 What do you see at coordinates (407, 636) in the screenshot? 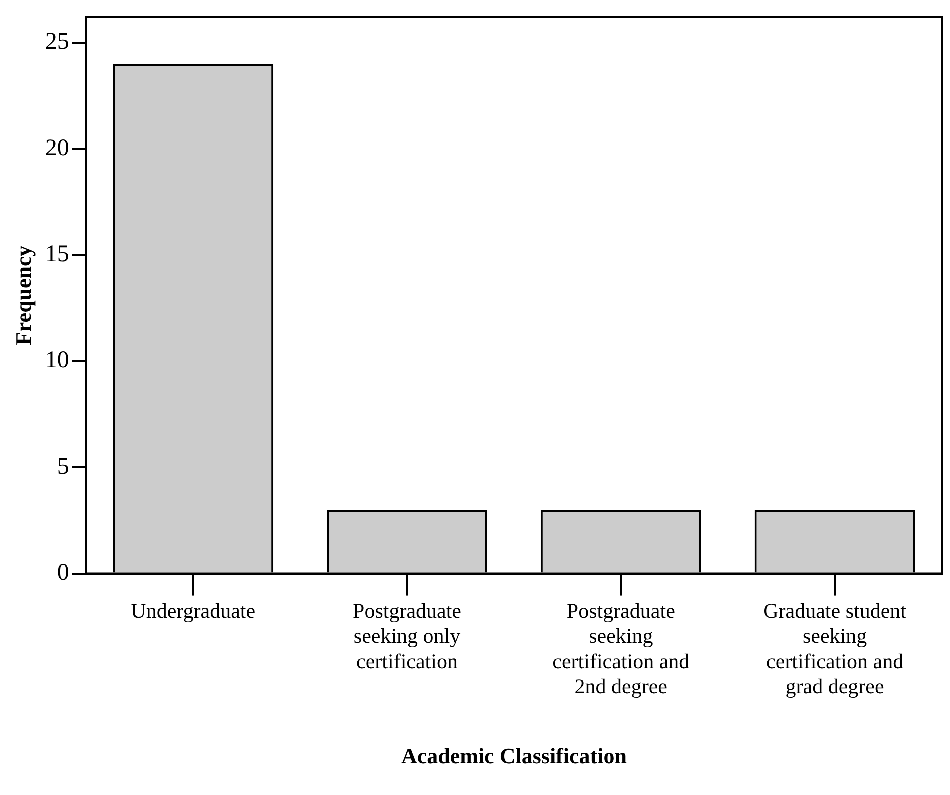
I see `x-tick-label: Postgraduate seeking only certification` at bounding box center [407, 636].